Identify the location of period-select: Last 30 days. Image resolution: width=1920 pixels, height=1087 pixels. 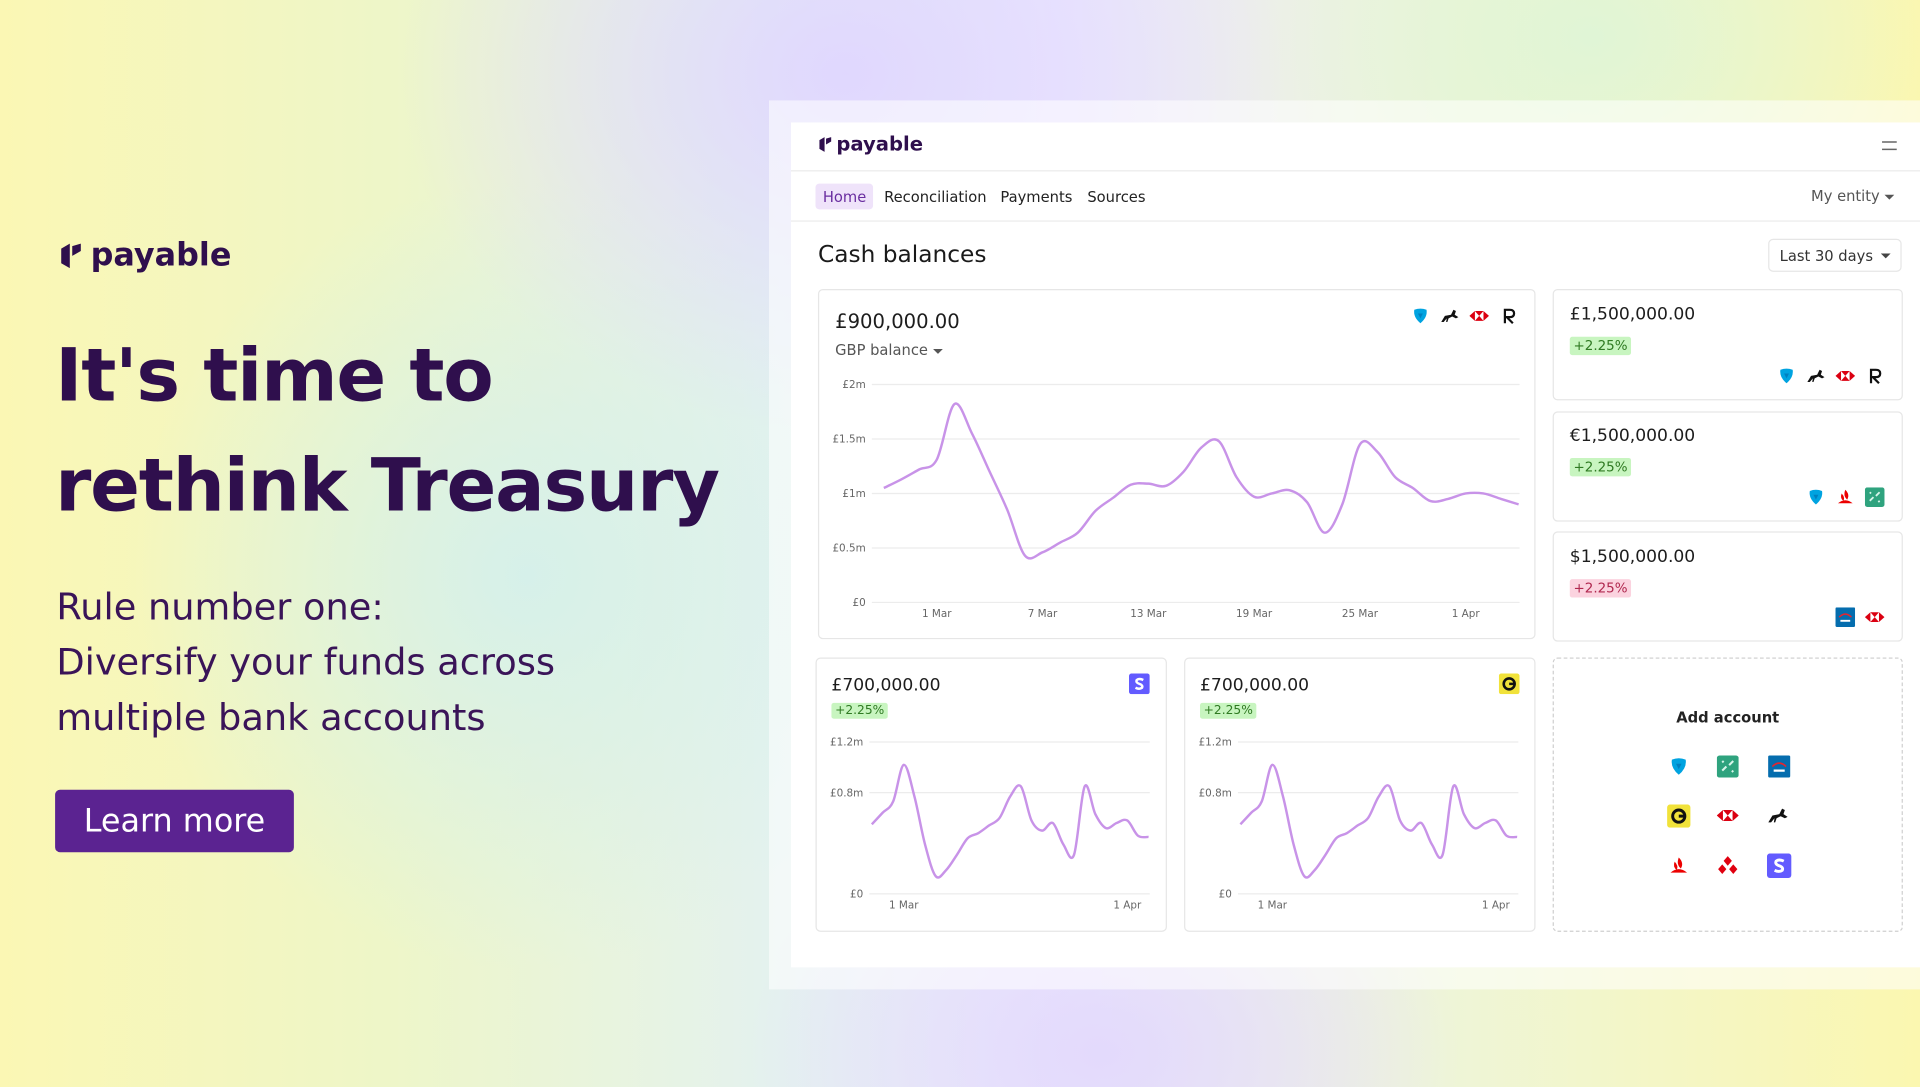
(1835, 255).